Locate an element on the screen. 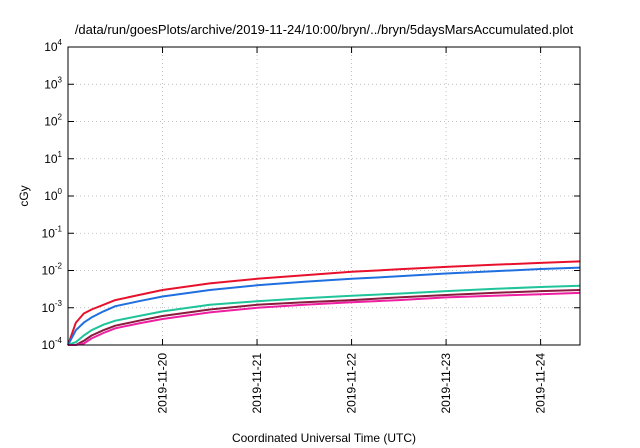  y-tick-label: 10⁻¹ is located at coordinates (52, 232).